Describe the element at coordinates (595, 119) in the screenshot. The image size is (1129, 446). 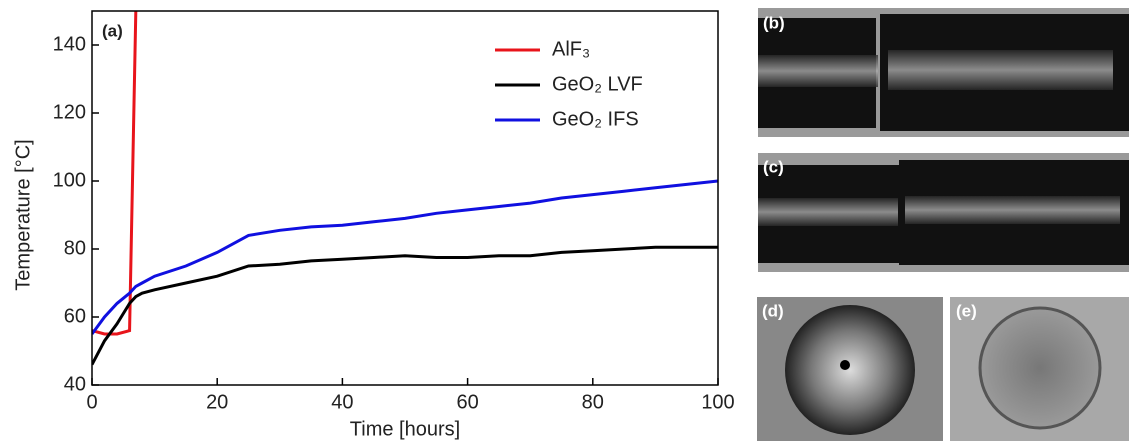
I see `legend-label: GeO₂ IFS` at that location.